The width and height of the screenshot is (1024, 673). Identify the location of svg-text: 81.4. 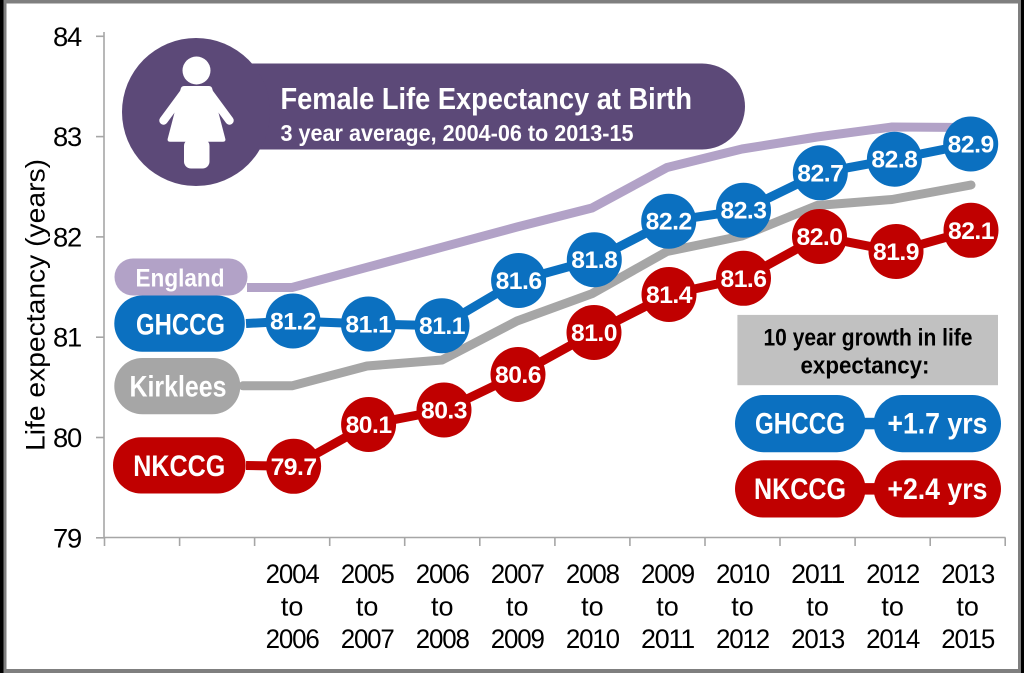
(669, 295).